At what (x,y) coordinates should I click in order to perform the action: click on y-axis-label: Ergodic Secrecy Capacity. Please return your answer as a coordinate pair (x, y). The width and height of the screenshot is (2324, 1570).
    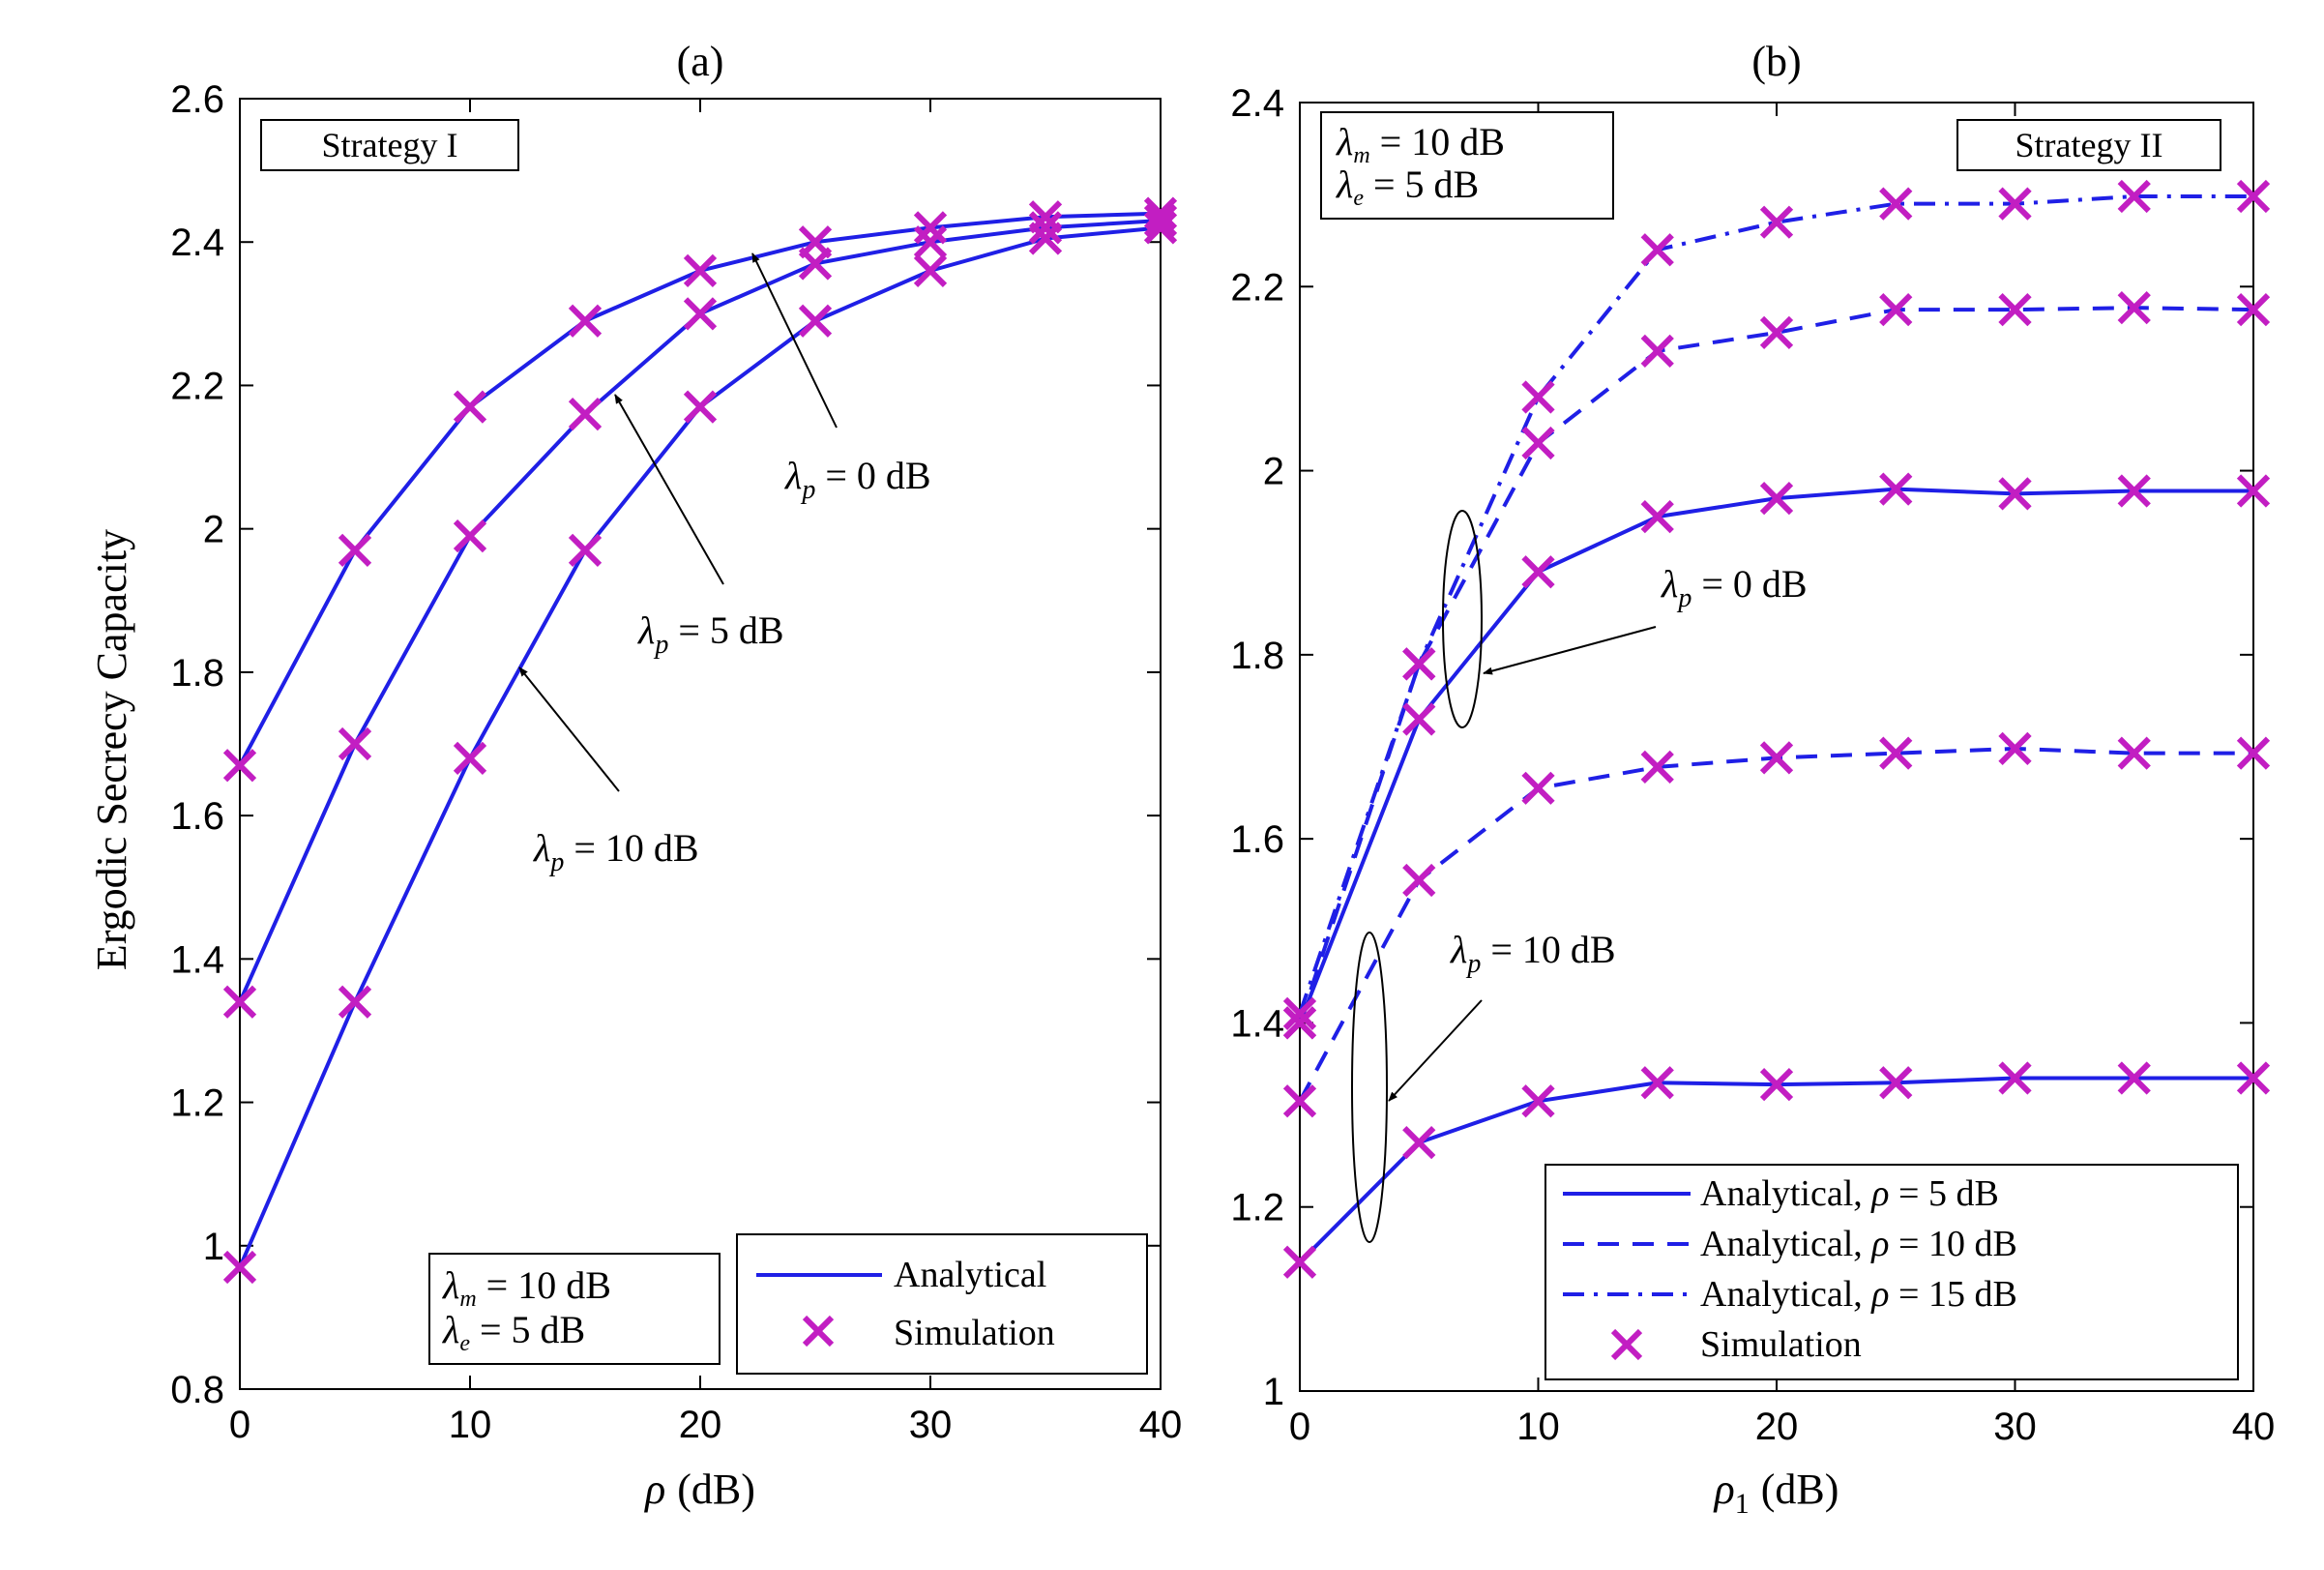
    Looking at the image, I should click on (112, 749).